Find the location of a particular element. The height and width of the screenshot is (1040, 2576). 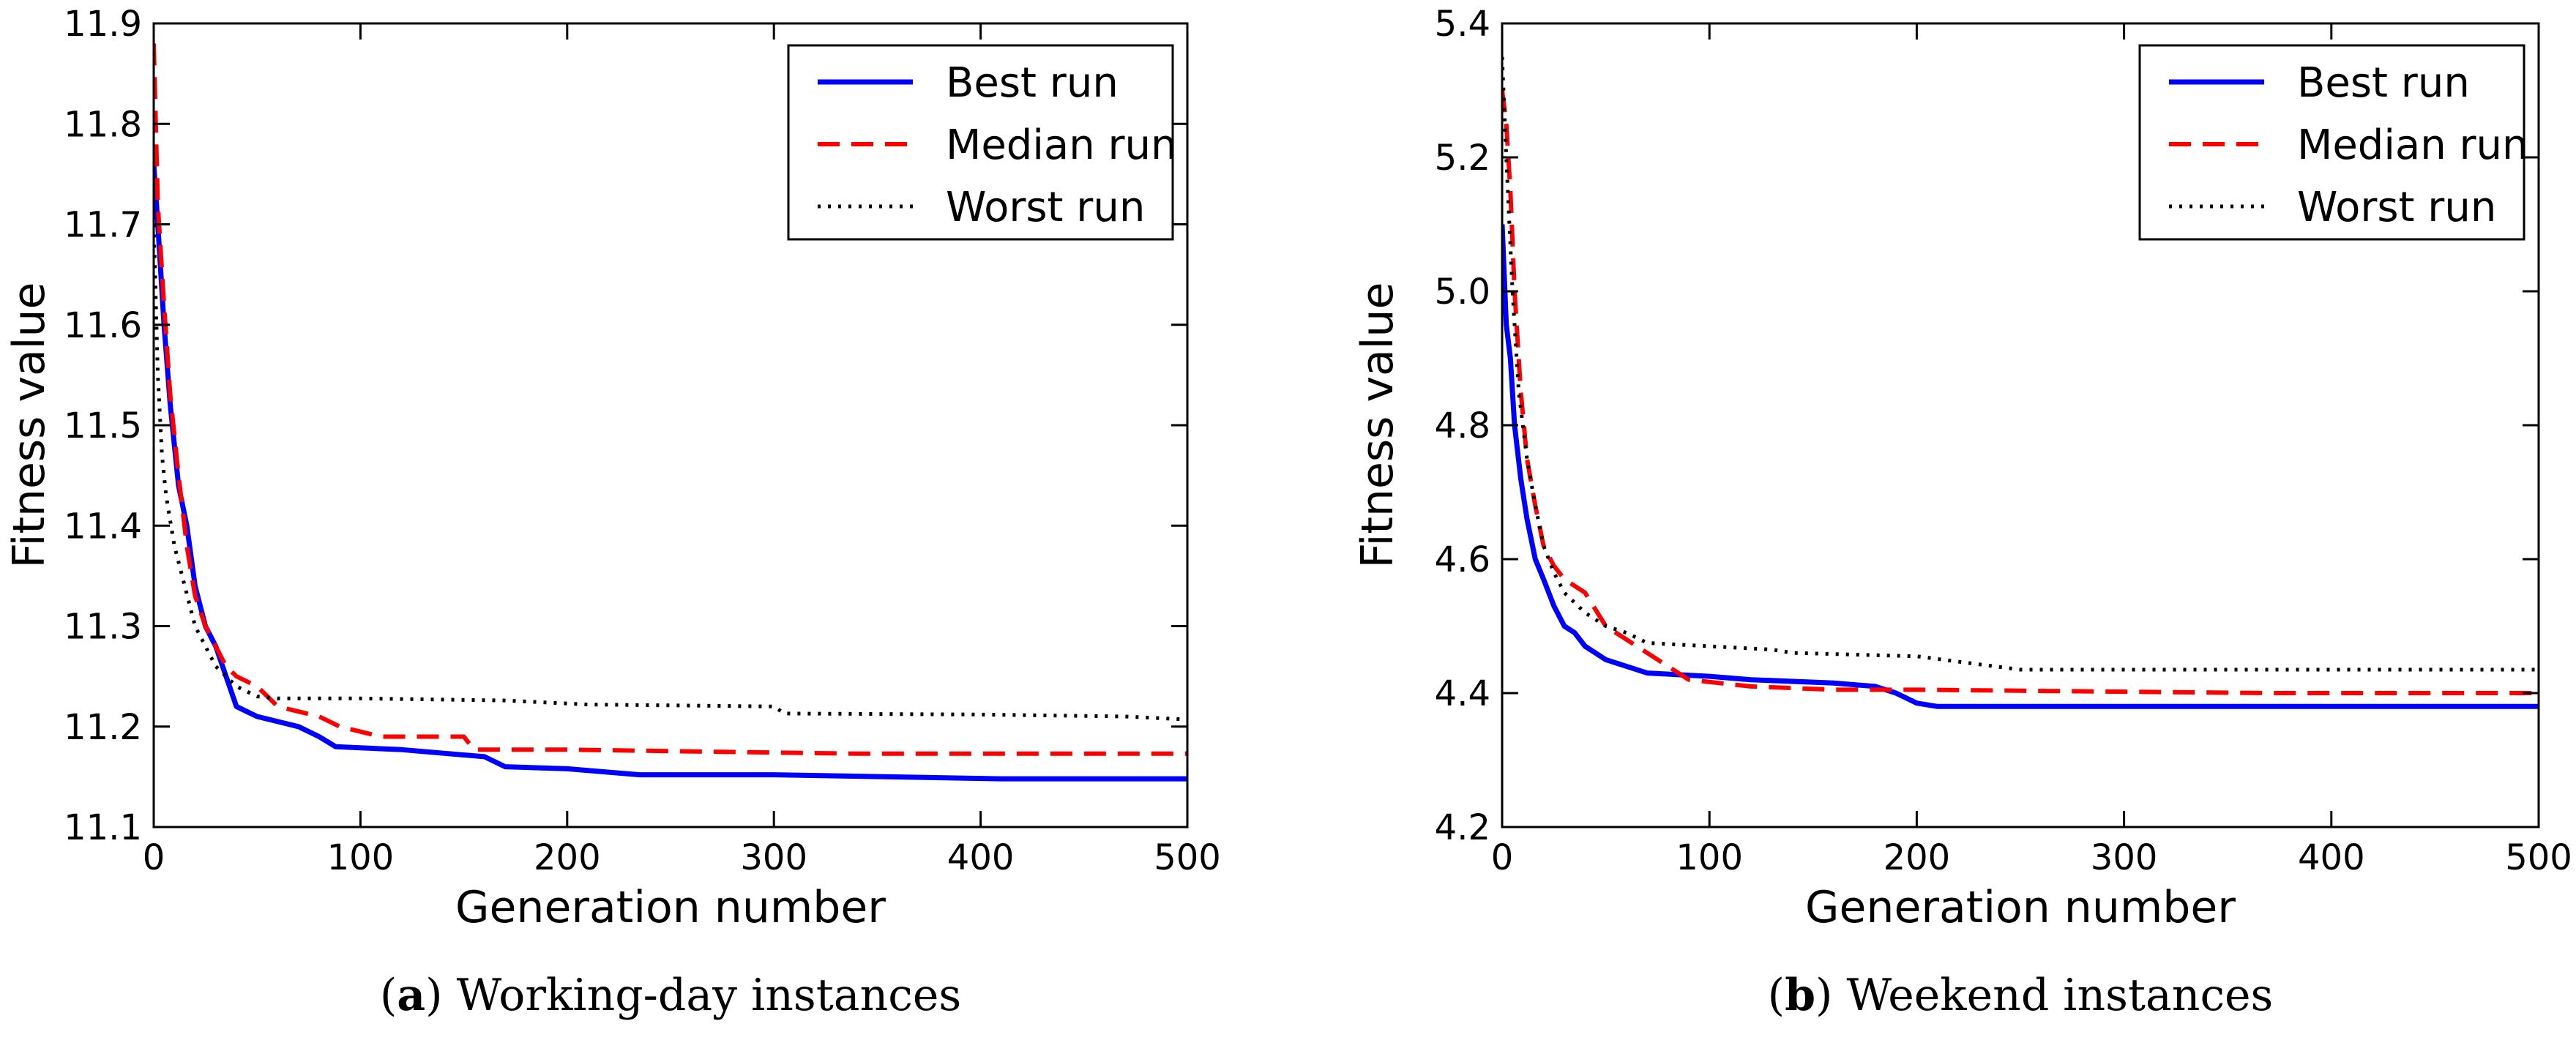

y-tick-label: 11.6 is located at coordinates (103, 325).